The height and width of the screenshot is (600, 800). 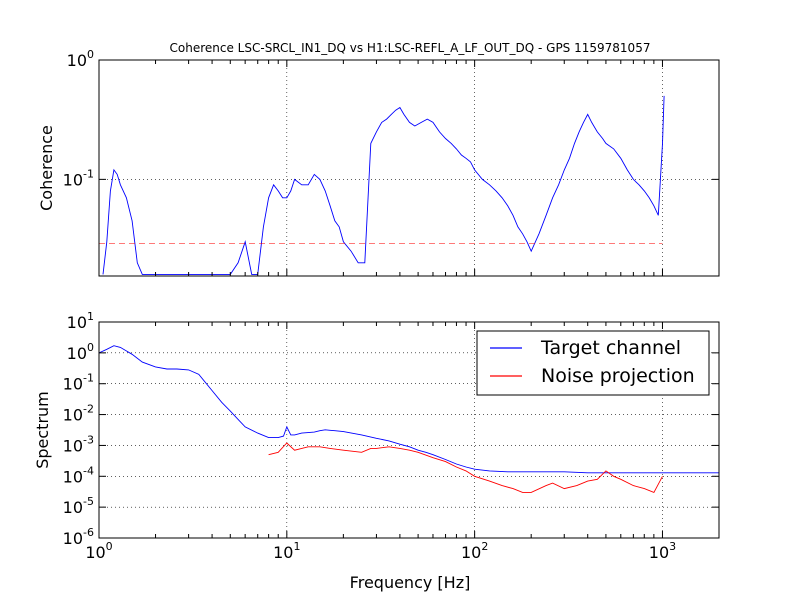 What do you see at coordinates (78, 537) in the screenshot?
I see `y-tick-label: 10⁻⁶` at bounding box center [78, 537].